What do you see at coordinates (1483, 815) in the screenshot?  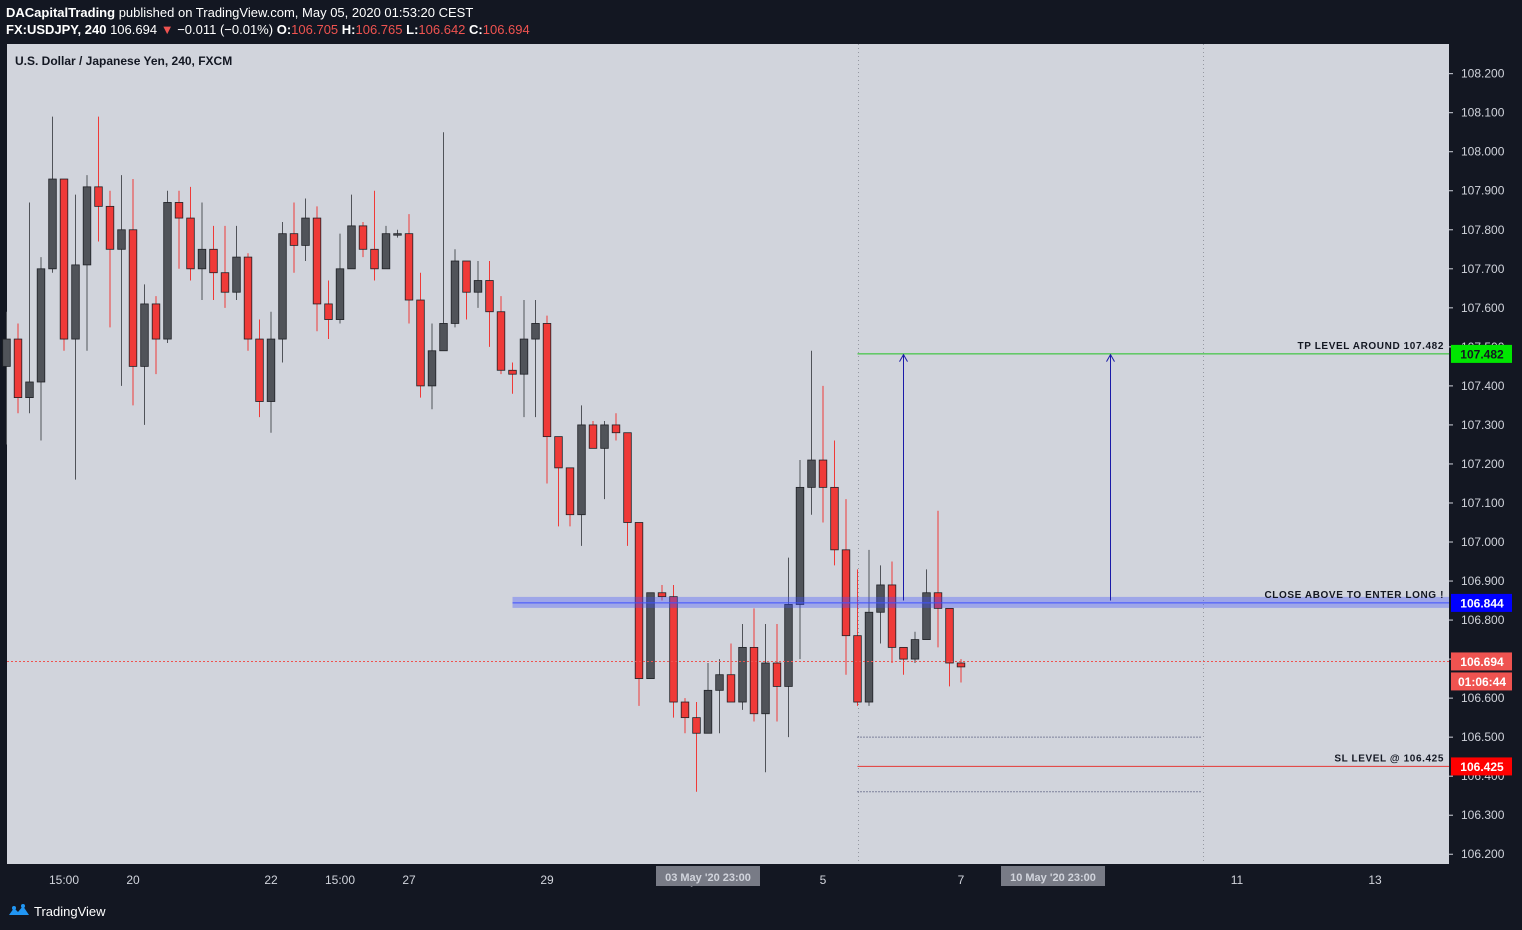 I see `price-tick-label: 106.300` at bounding box center [1483, 815].